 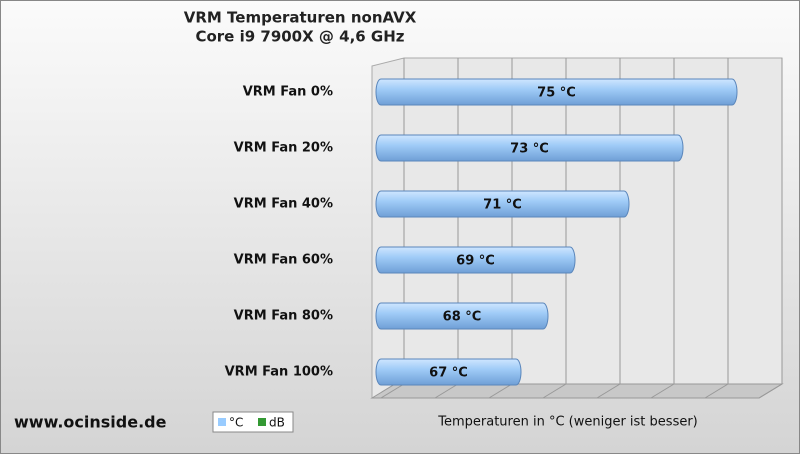 I want to click on data-label: 67 °C, so click(x=448, y=373).